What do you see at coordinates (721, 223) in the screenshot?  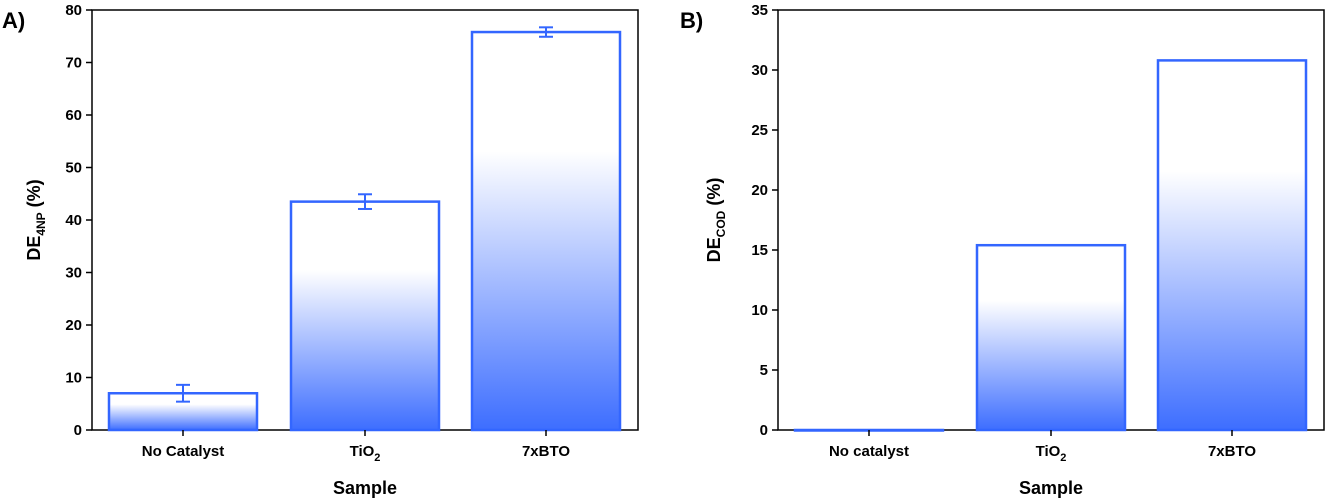 I see `y-axis-title-sub-b: COD` at bounding box center [721, 223].